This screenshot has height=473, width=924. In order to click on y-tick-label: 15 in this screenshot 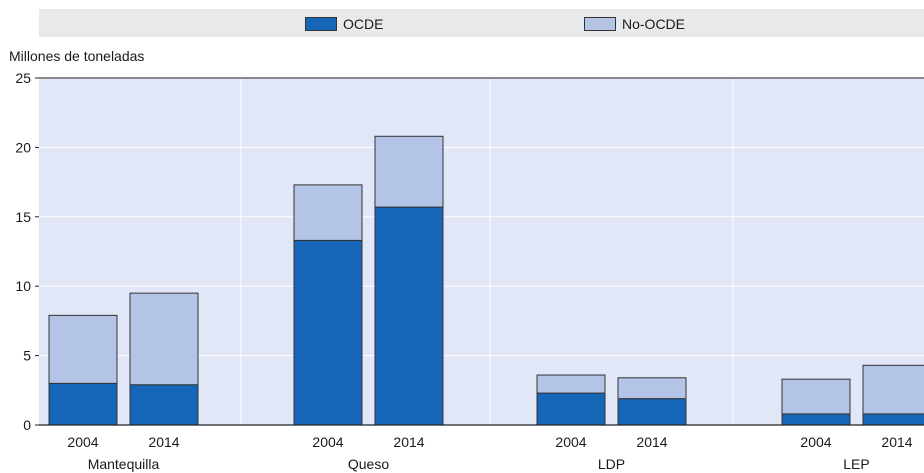, I will do `click(23, 217)`.